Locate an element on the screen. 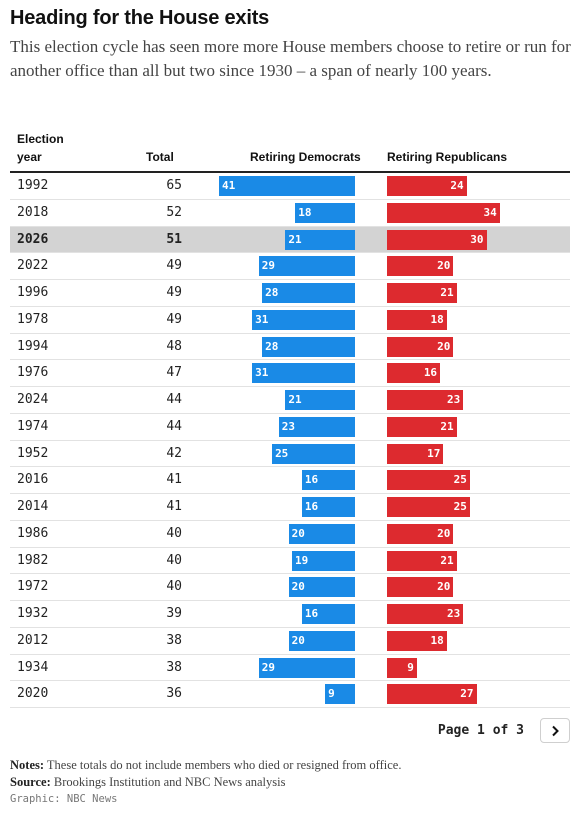  democrat-bar: 25 is located at coordinates (313, 453).